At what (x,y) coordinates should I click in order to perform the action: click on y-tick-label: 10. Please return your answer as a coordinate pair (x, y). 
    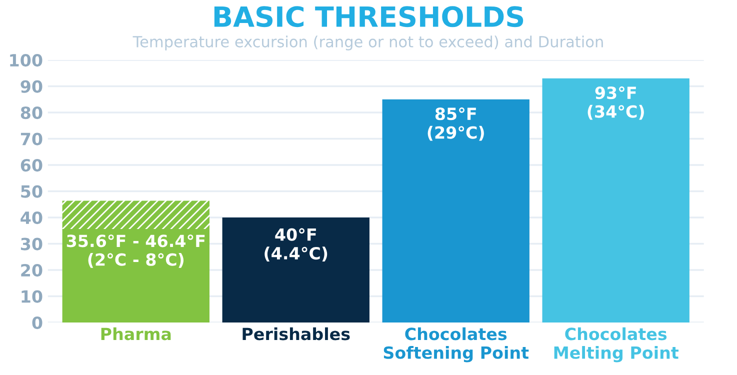
    Looking at the image, I should click on (32, 296).